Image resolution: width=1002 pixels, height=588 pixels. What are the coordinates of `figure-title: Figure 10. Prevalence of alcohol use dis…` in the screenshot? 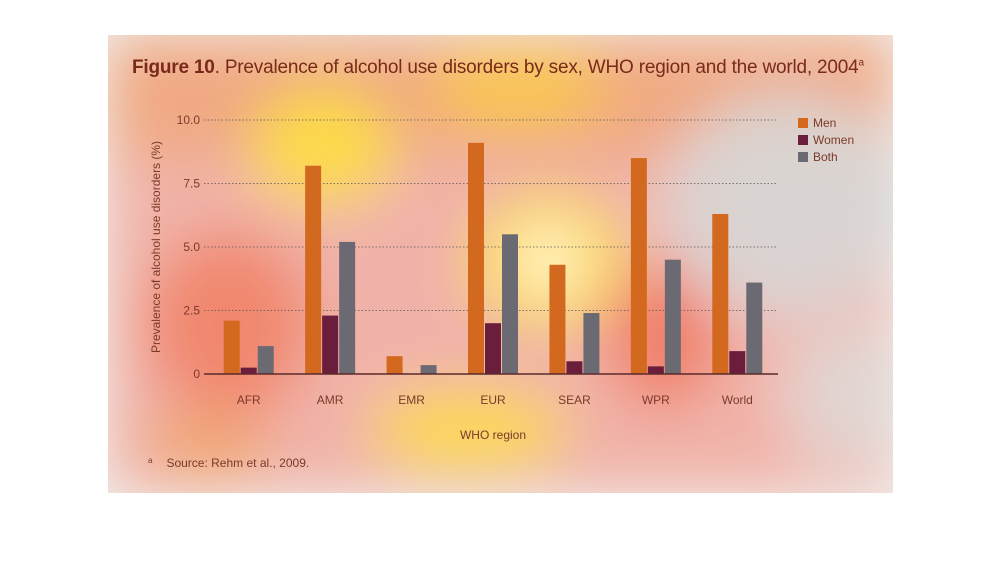 It's located at (498, 68).